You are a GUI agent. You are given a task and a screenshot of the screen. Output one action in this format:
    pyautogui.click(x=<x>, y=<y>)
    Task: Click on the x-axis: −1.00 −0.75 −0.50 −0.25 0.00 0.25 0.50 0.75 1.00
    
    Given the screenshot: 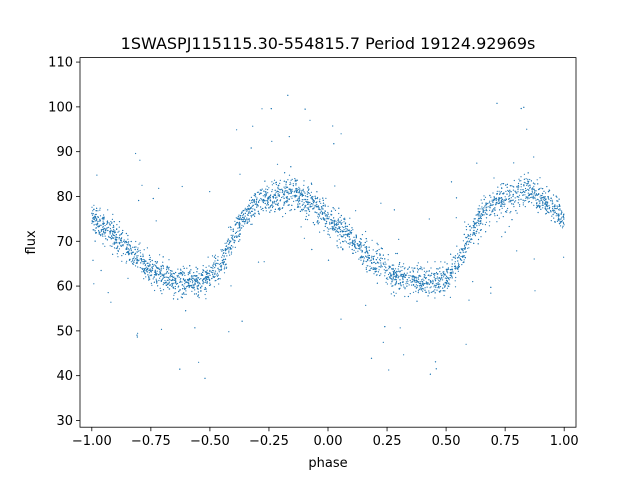 What is the action you would take?
    pyautogui.click(x=325, y=438)
    